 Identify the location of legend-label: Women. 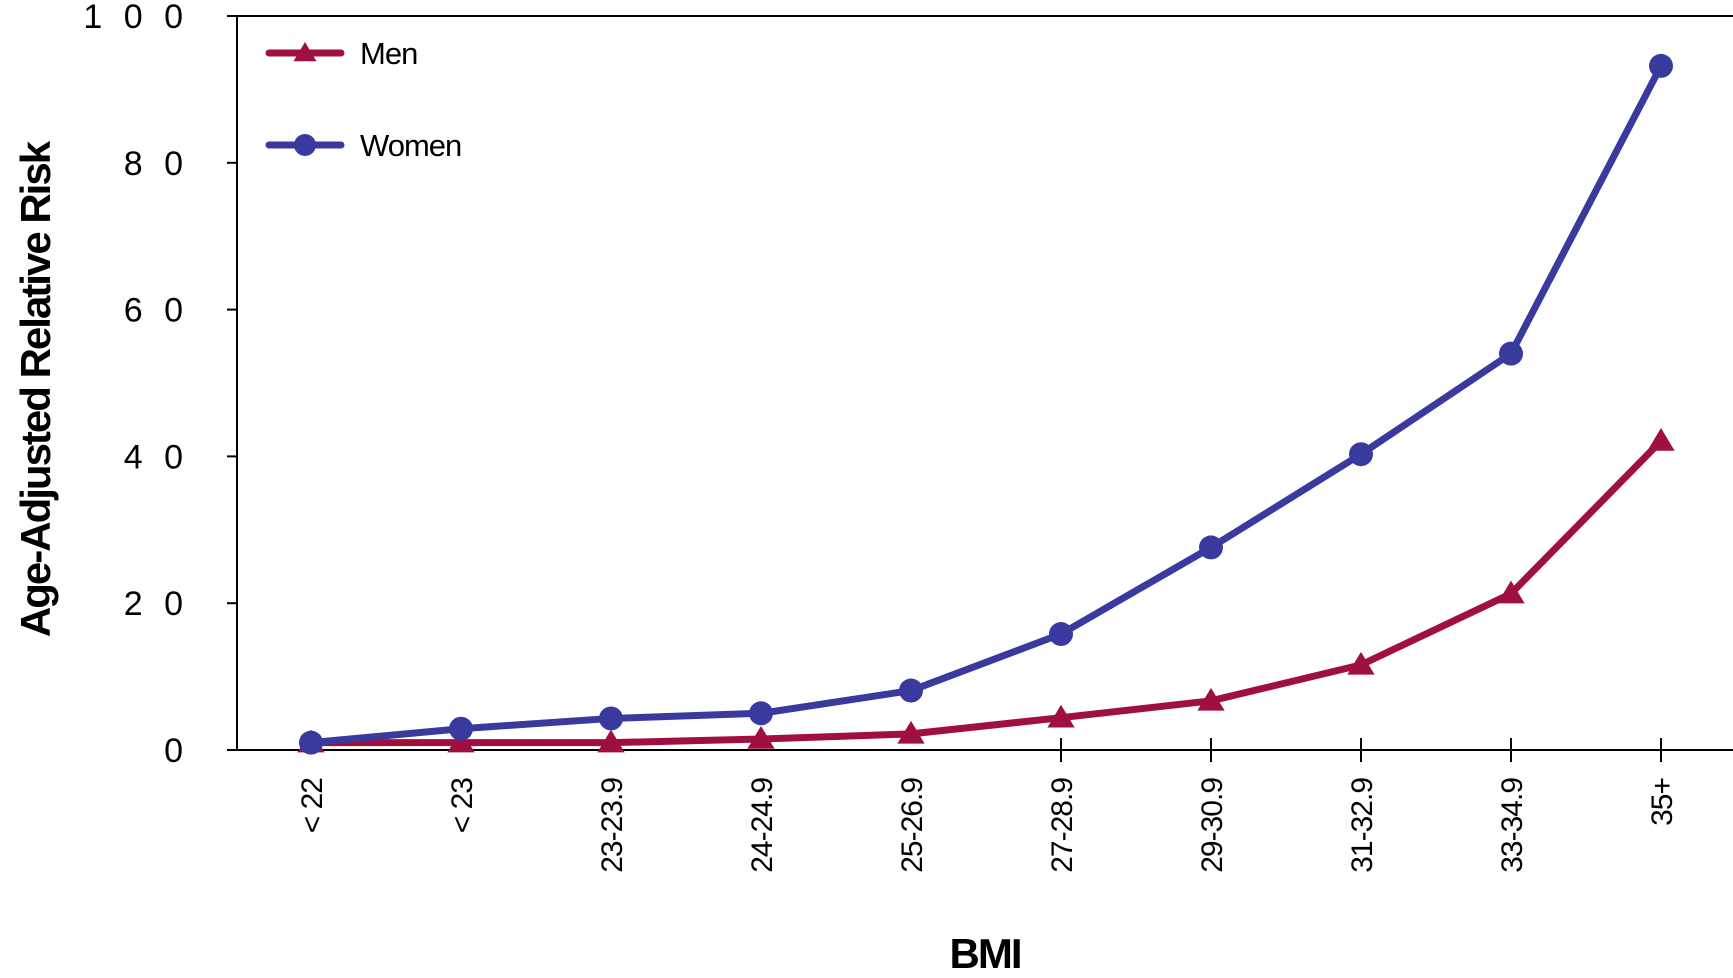
(410, 145).